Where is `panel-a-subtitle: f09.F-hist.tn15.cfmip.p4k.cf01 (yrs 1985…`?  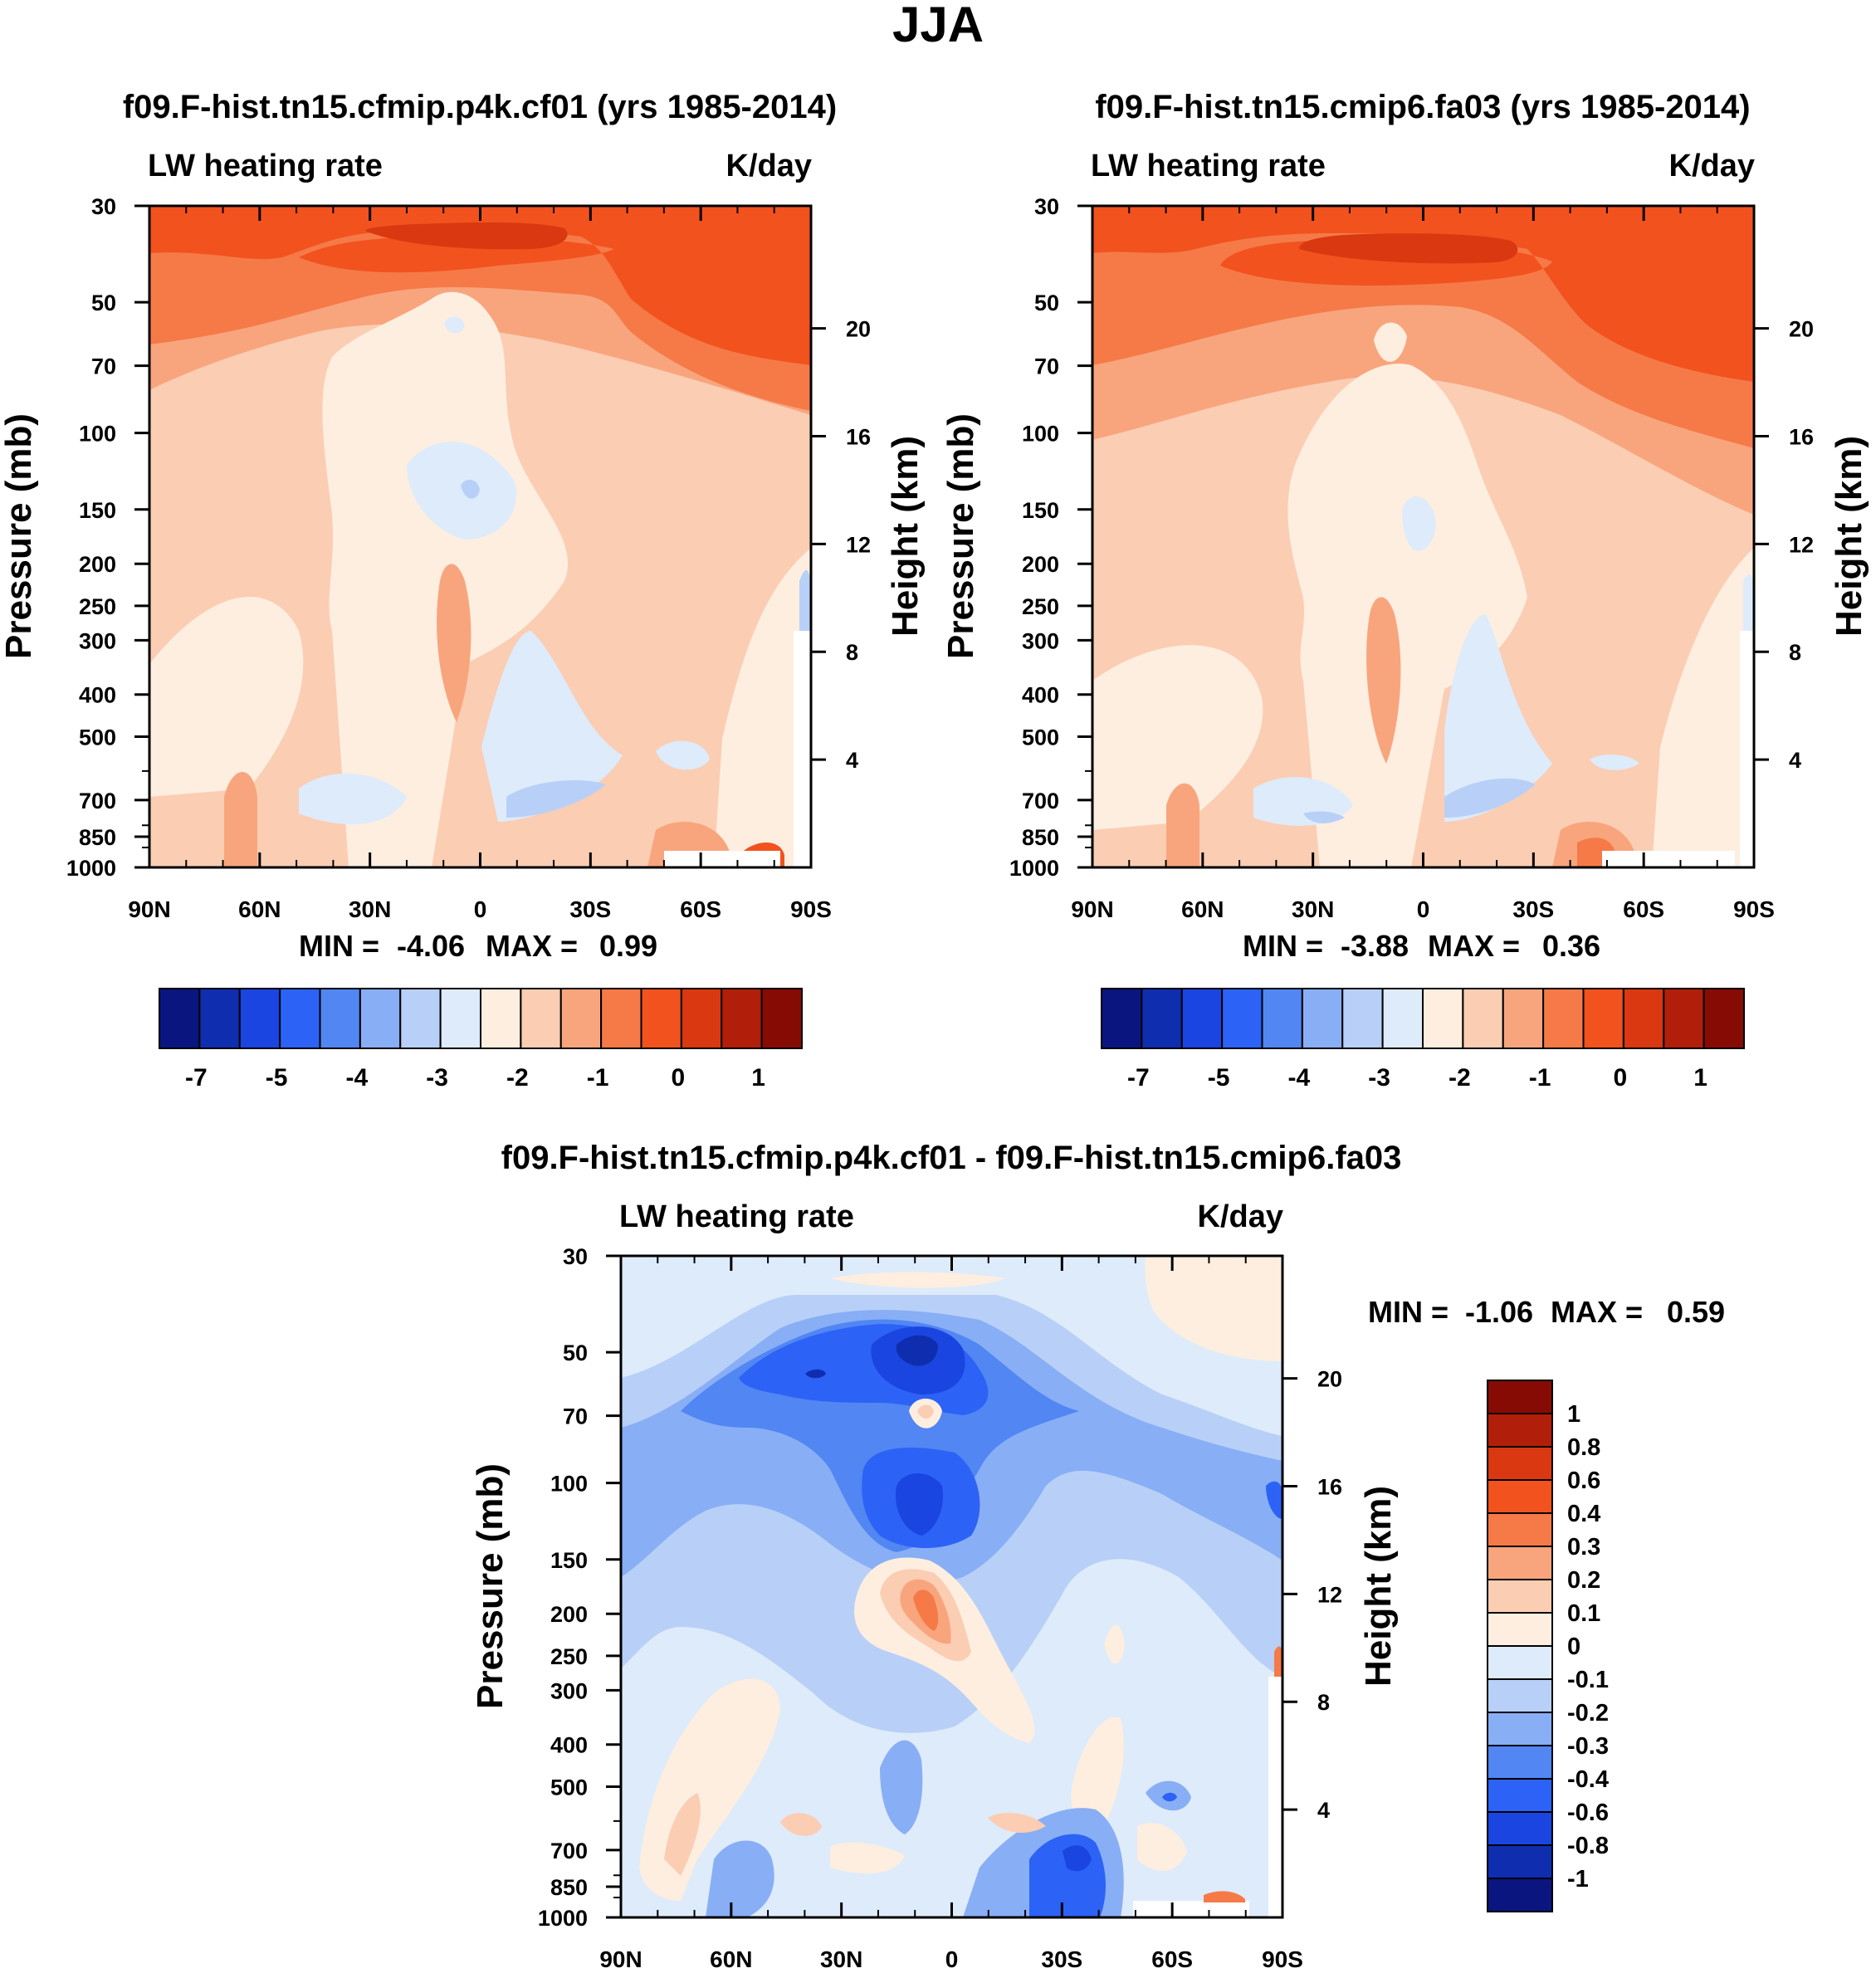 panel-a-subtitle: f09.F-hist.tn15.cfmip.p4k.cf01 (yrs 1985… is located at coordinates (480, 107).